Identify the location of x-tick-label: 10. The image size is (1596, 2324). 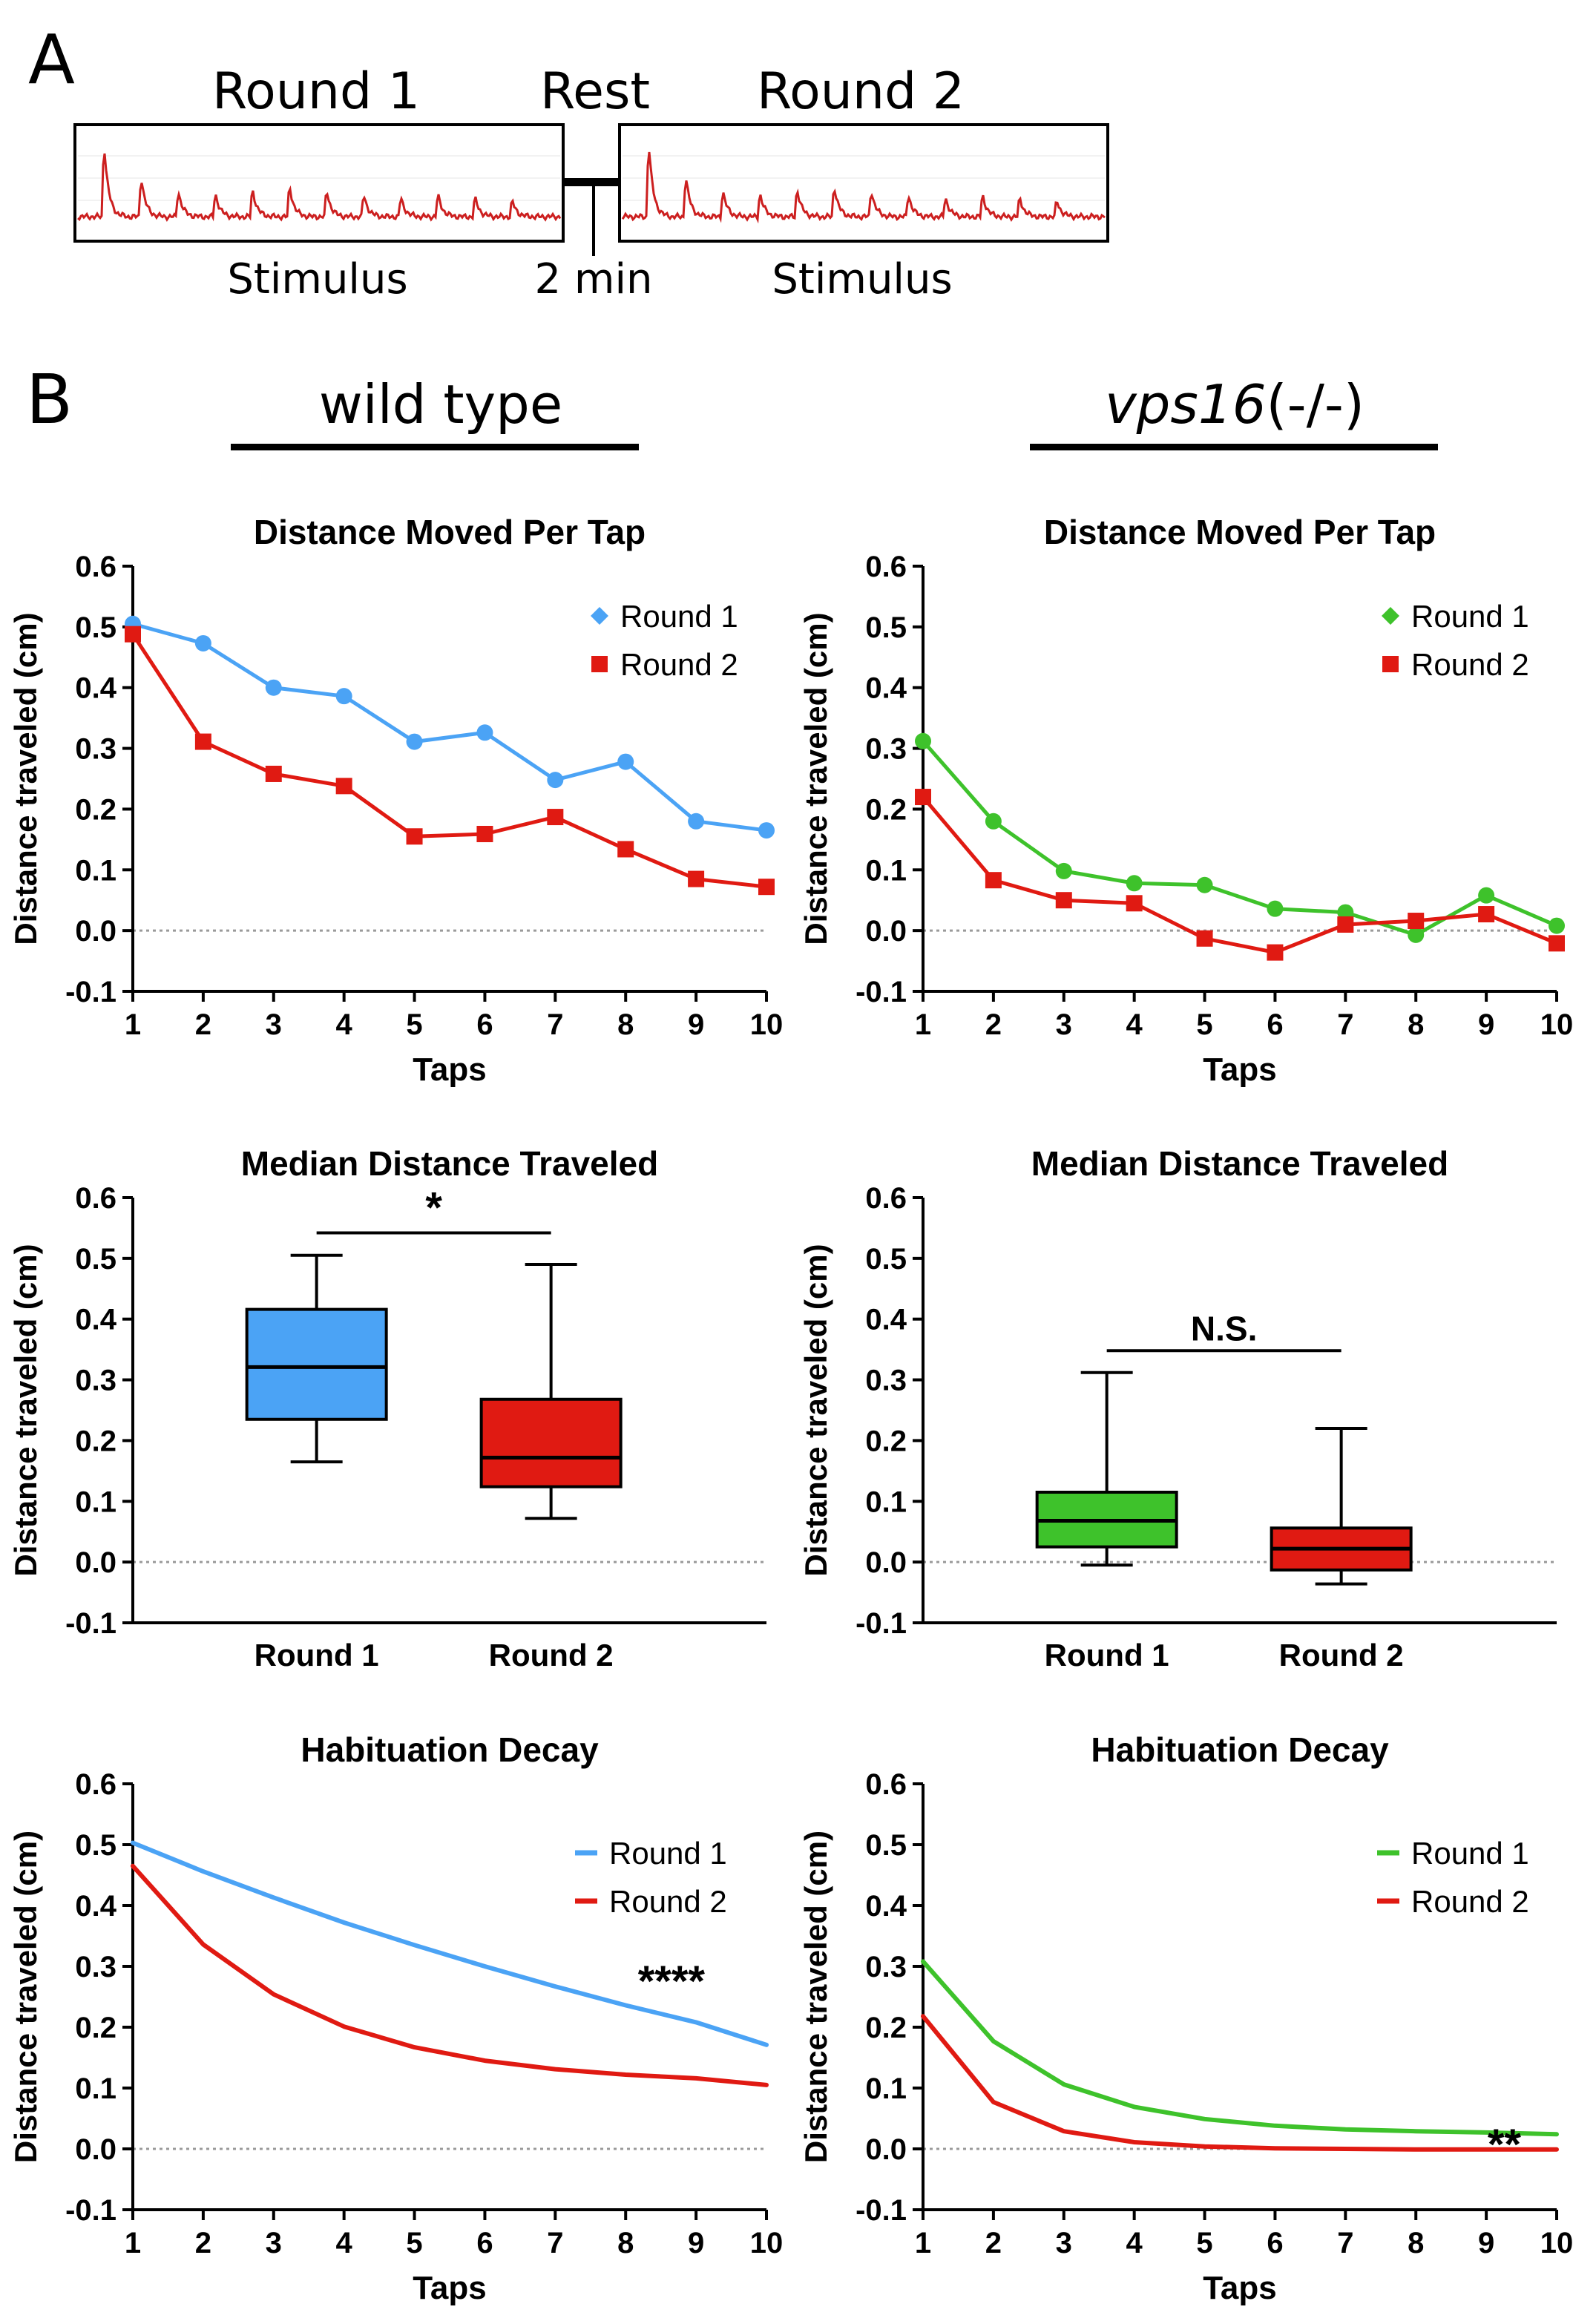
(1557, 1024).